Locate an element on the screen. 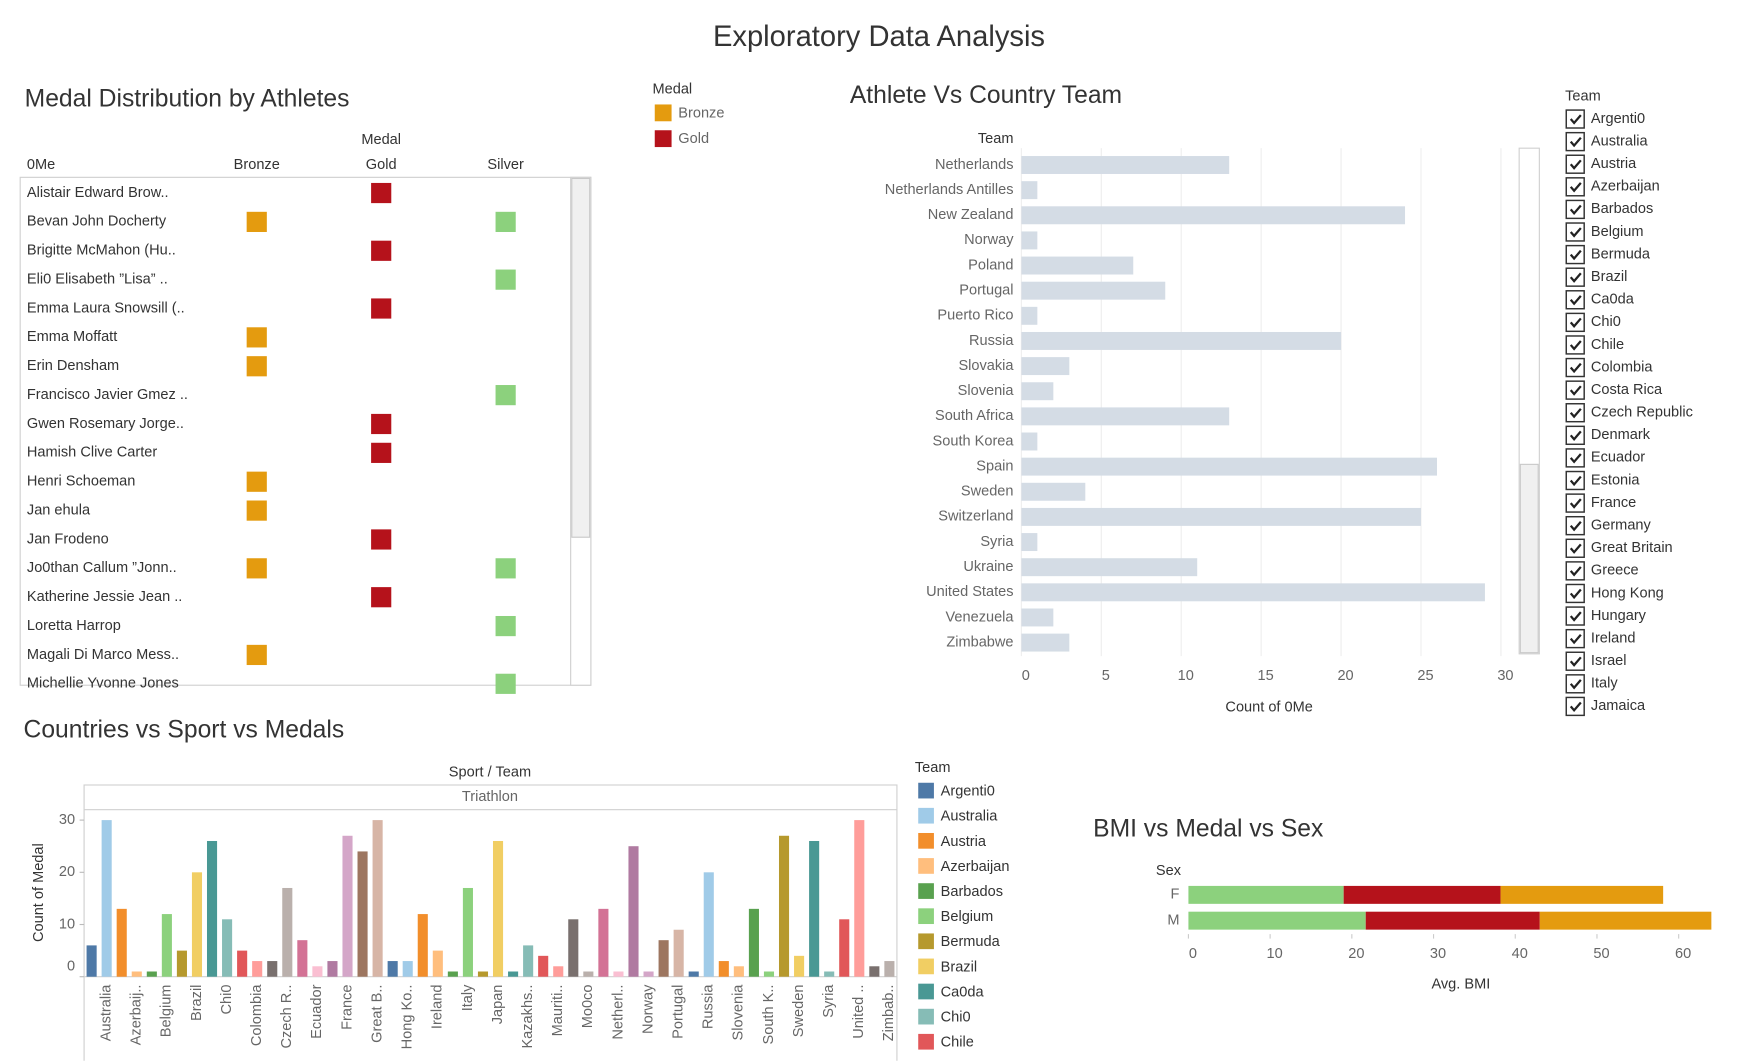 The width and height of the screenshot is (1749, 1061). filter-checkbox: Jamaica is located at coordinates (1605, 706).